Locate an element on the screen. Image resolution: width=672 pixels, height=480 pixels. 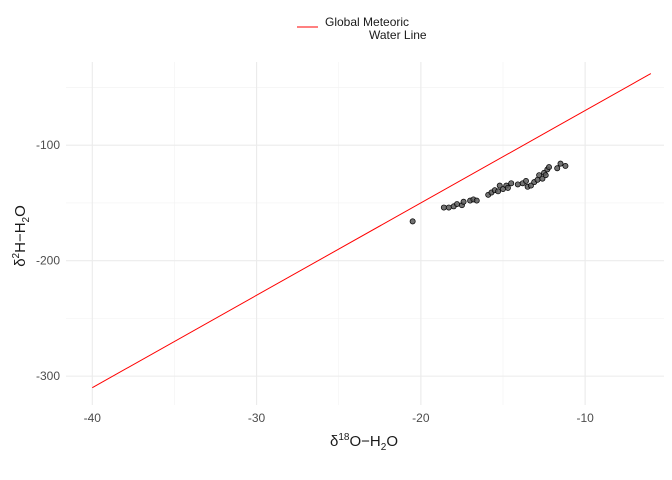
x-axis-title: δ18O−H2O is located at coordinates (364, 442).